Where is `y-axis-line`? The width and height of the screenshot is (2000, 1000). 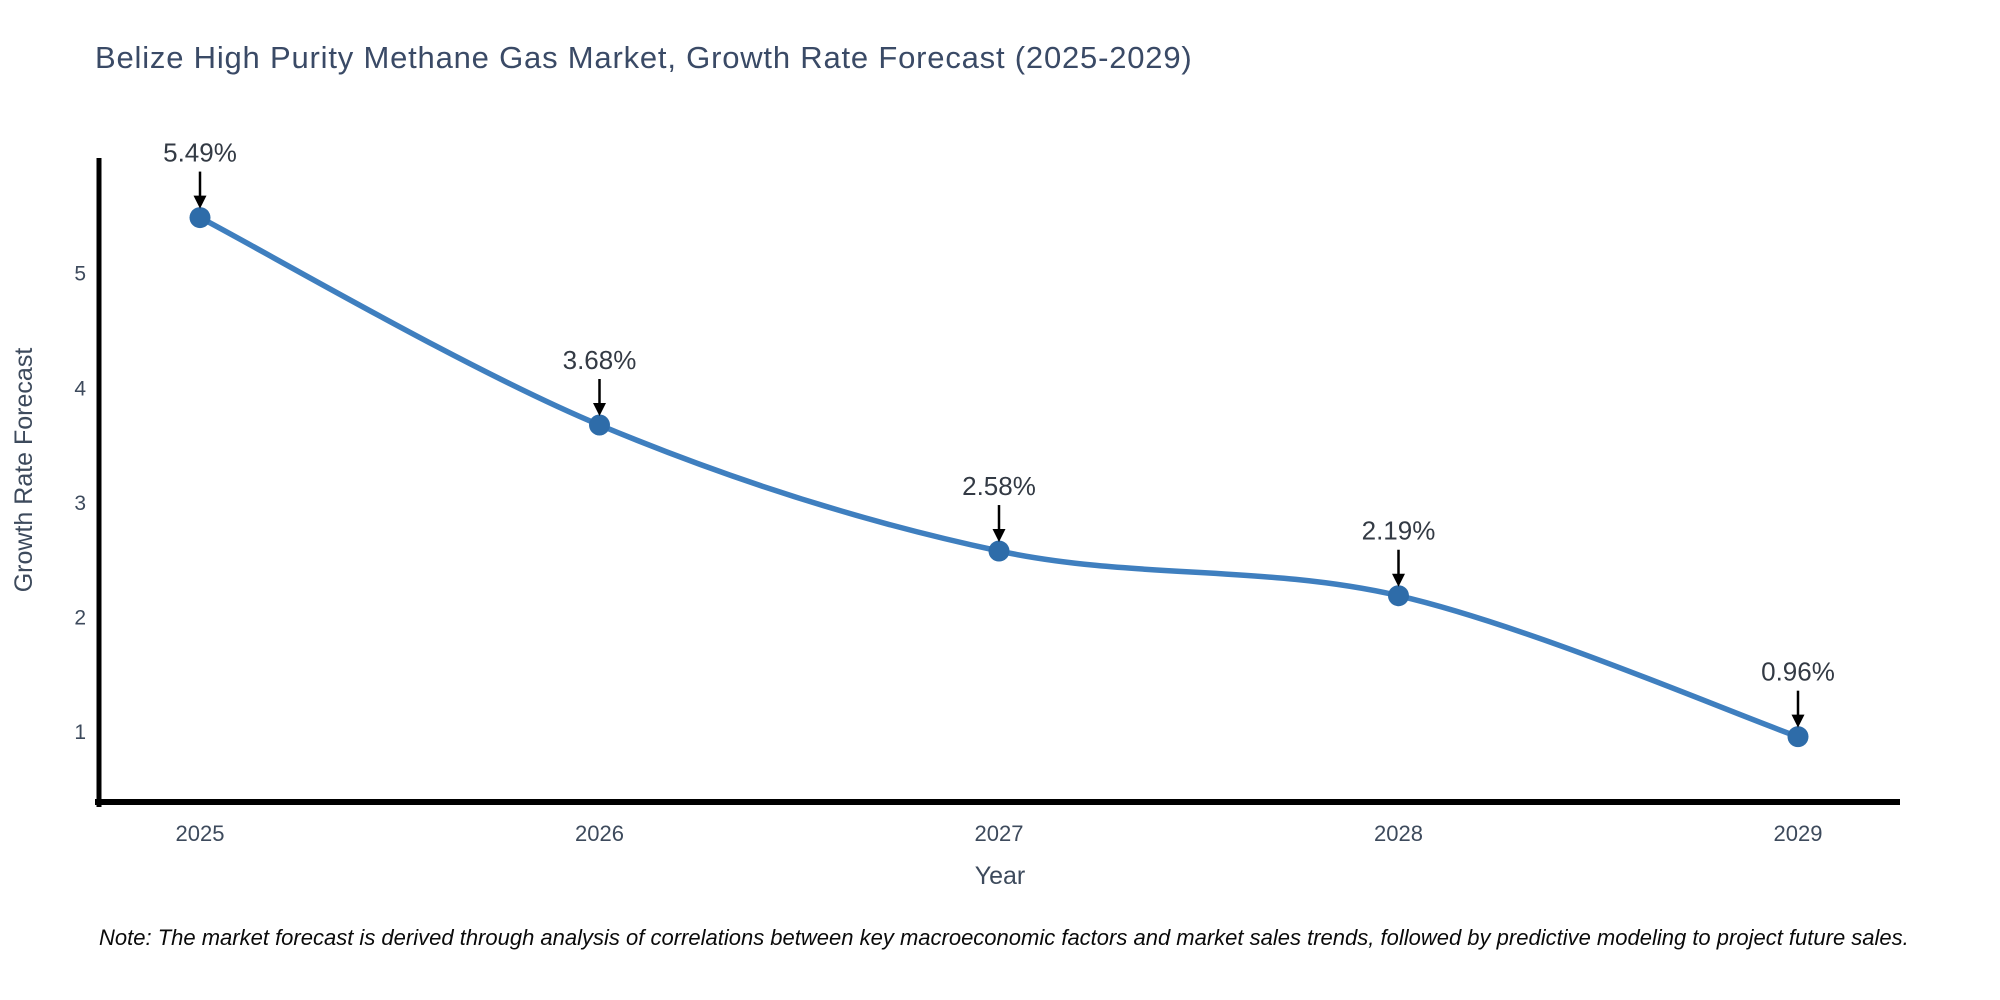 y-axis-line is located at coordinates (99, 482).